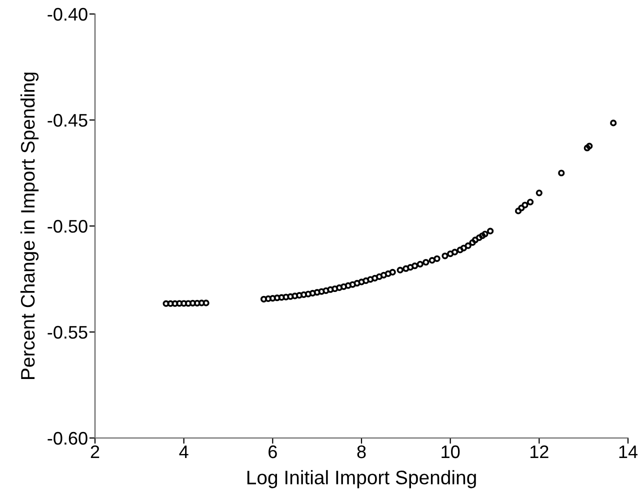 This screenshot has height=493, width=639. I want to click on x-tick-label: 2, so click(95, 451).